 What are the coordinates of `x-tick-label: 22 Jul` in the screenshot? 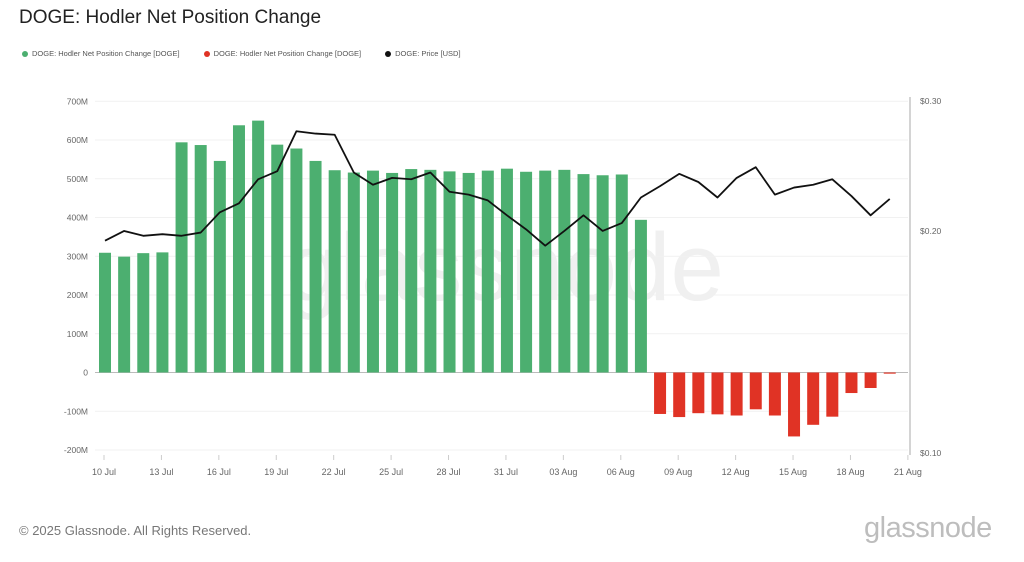 It's located at (334, 472).